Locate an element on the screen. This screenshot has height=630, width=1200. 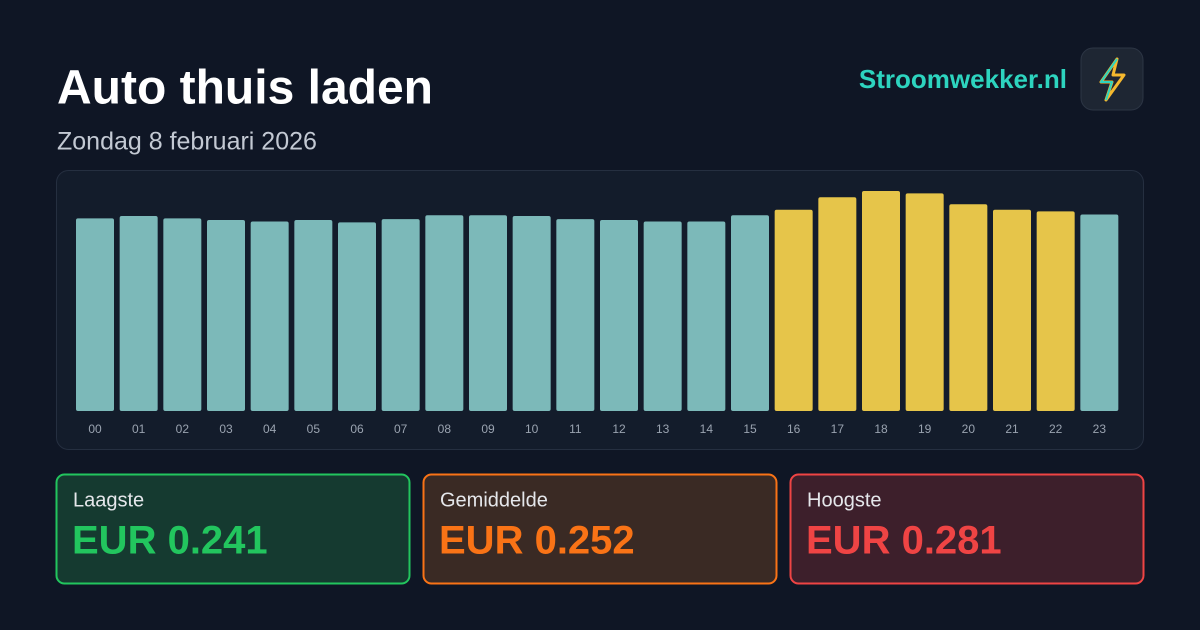
x-tick-label: 19 is located at coordinates (925, 429).